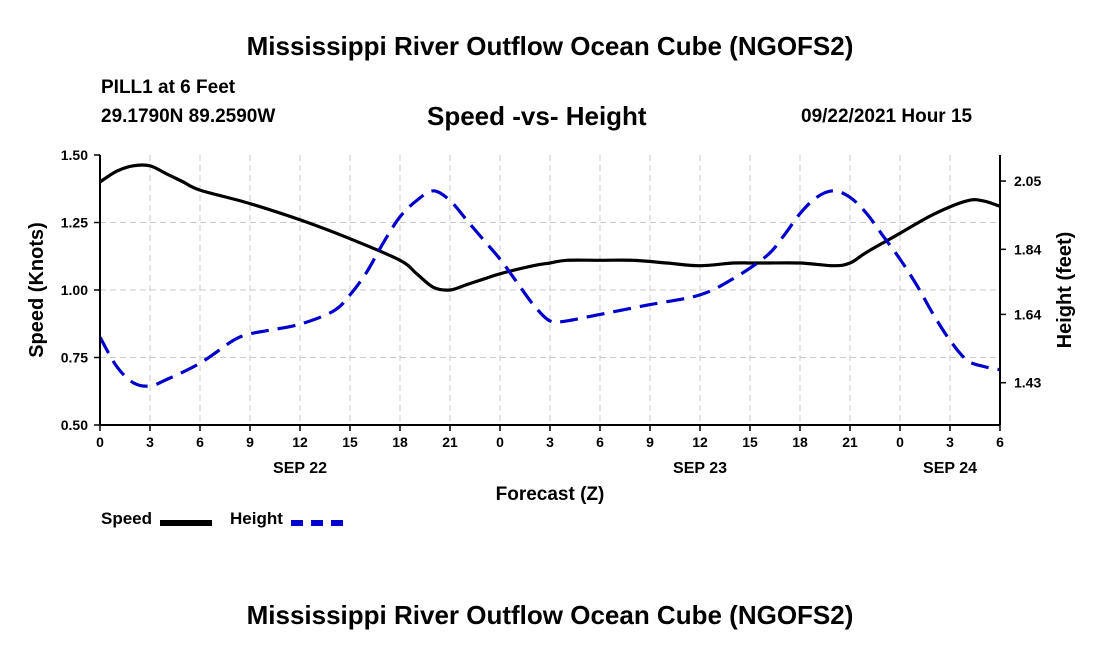 The height and width of the screenshot is (650, 1100). Describe the element at coordinates (74, 425) in the screenshot. I see `y-tick-label: 0.50` at that location.